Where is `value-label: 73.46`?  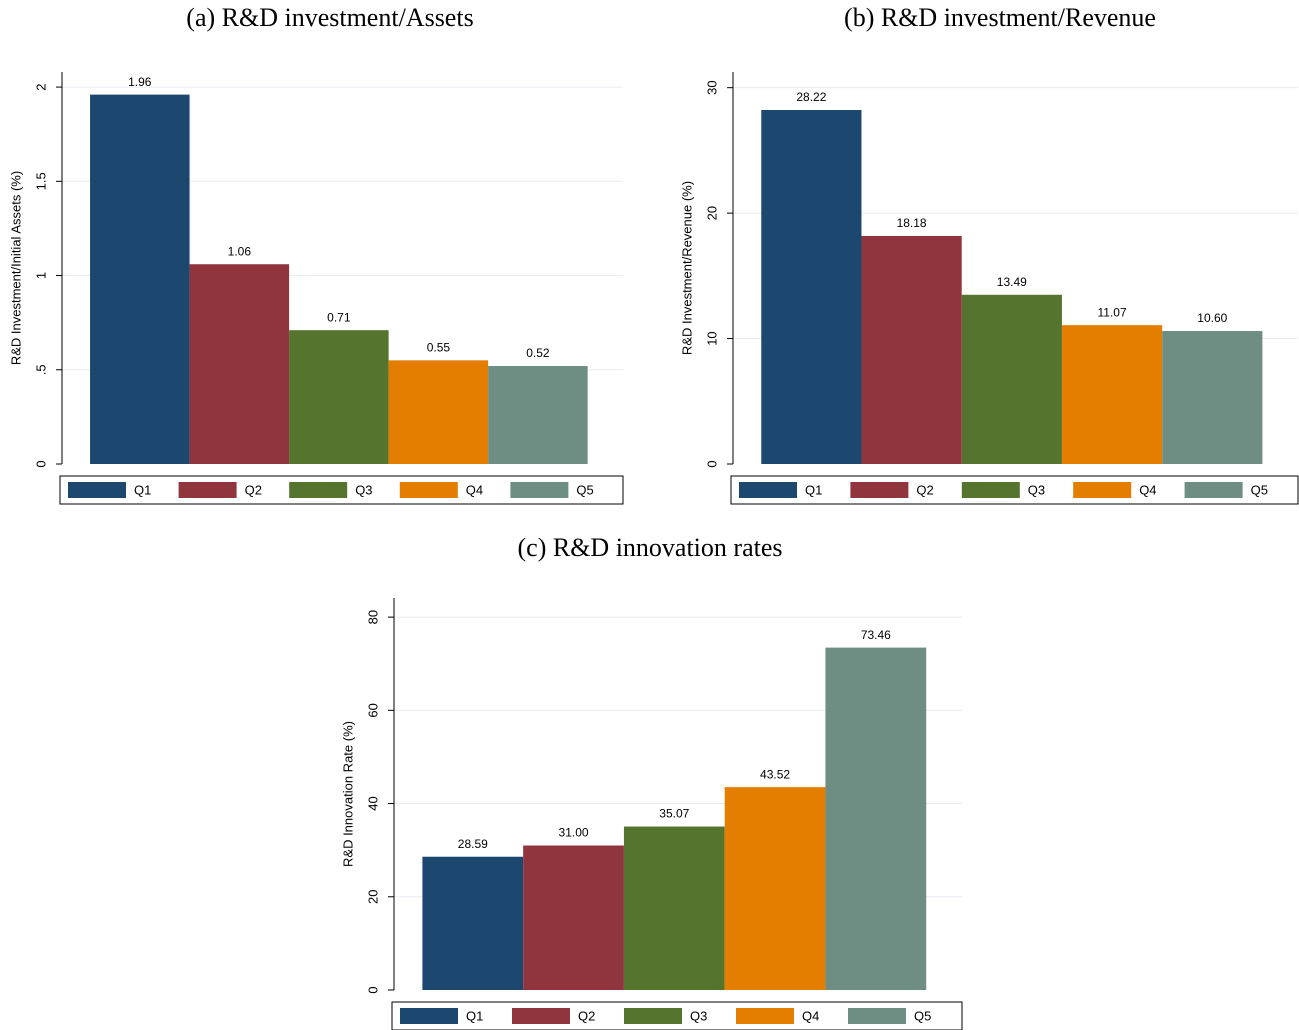
value-label: 73.46 is located at coordinates (876, 635).